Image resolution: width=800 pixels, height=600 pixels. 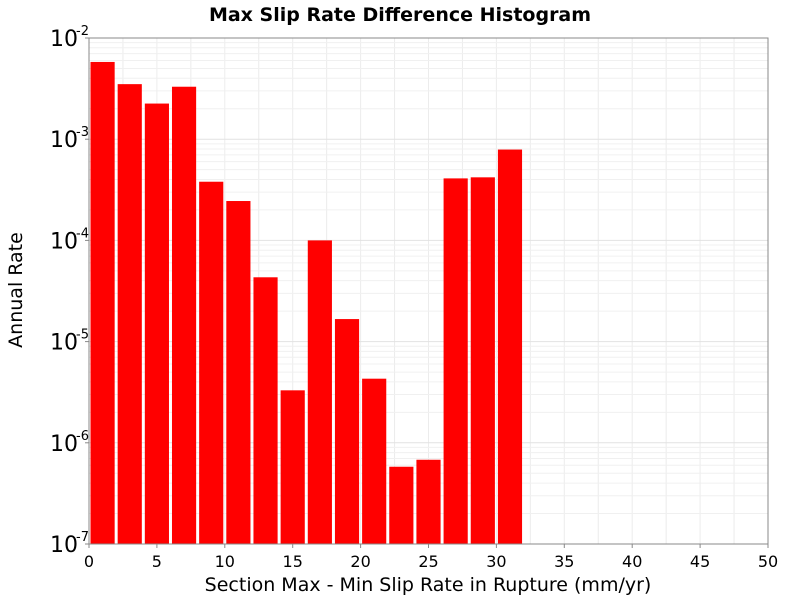 What do you see at coordinates (496, 561) in the screenshot?
I see `x-tick-label: 30` at bounding box center [496, 561].